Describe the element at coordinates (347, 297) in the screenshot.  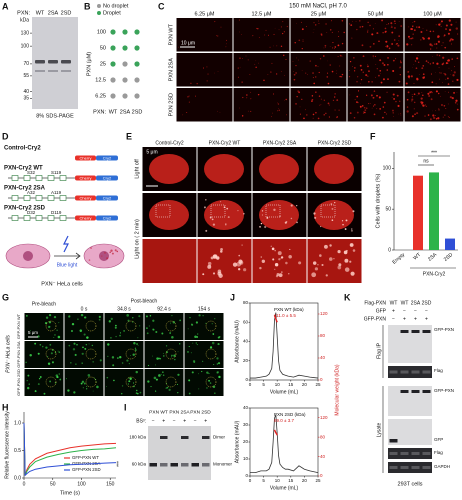
I see `panel-letter: K` at that location.